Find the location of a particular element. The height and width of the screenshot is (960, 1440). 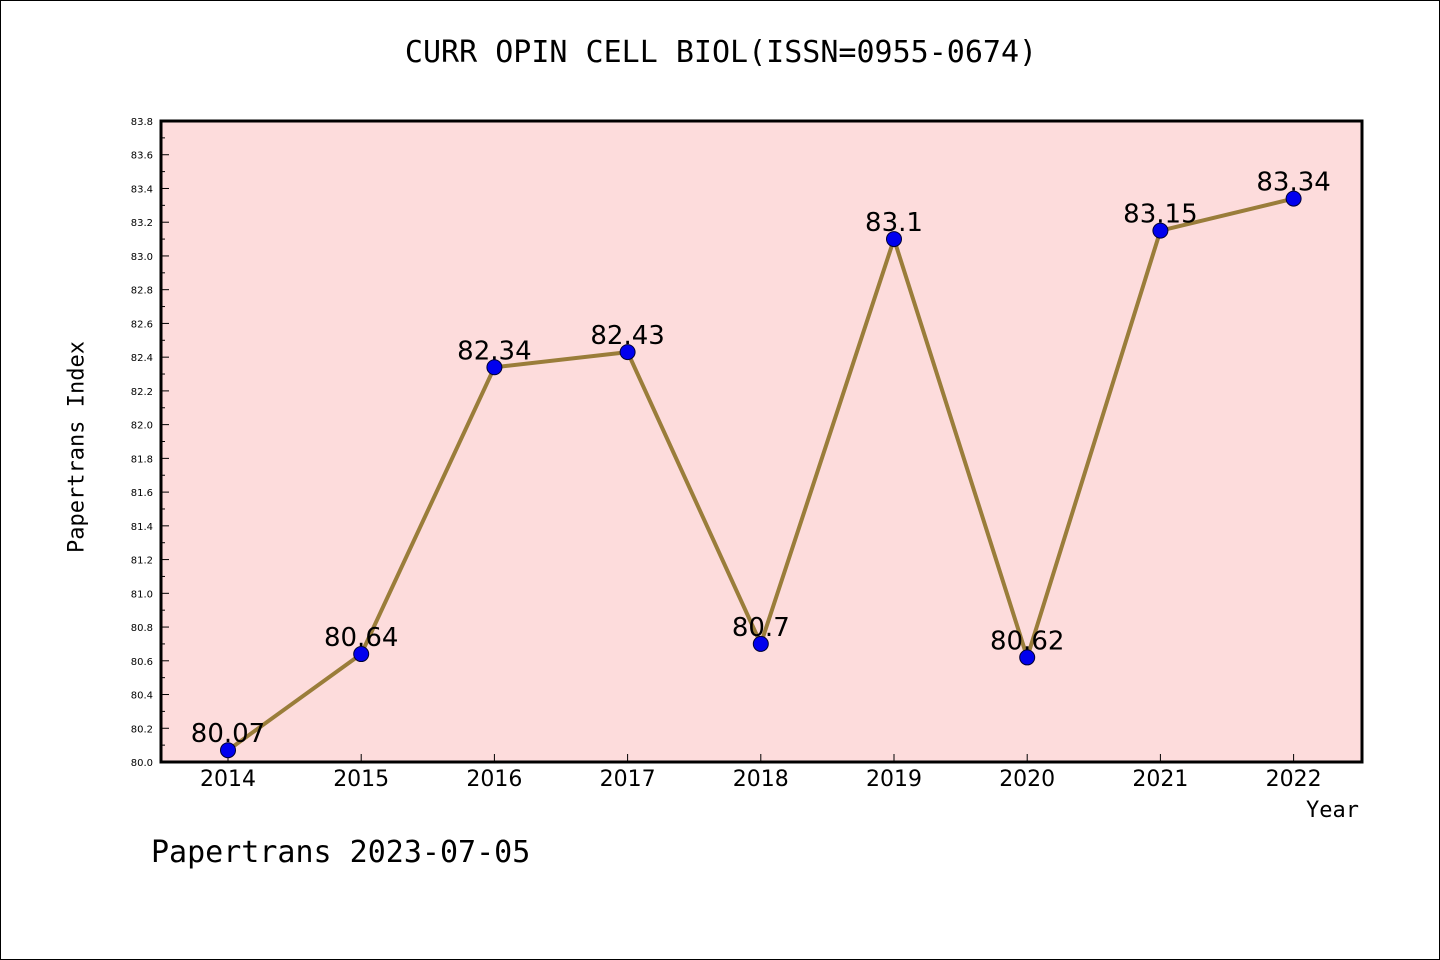

x-axis-label: Year is located at coordinates (1332, 810).